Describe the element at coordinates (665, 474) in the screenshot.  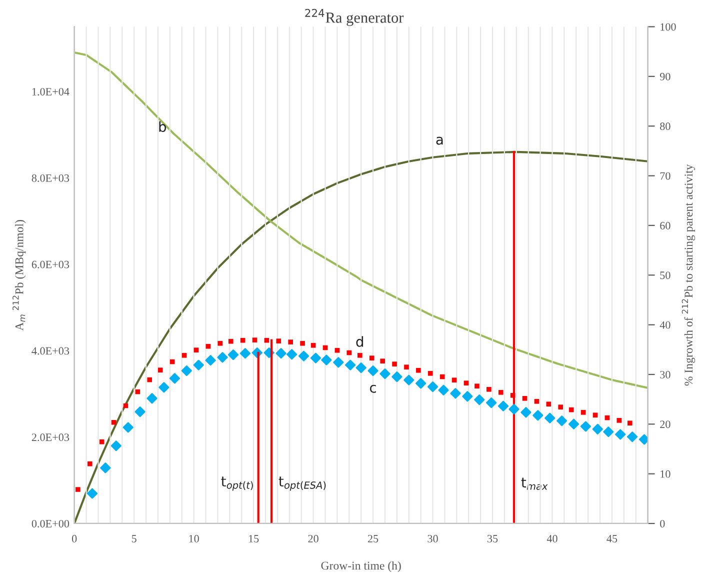
I see `y2-tick-label: 10` at that location.